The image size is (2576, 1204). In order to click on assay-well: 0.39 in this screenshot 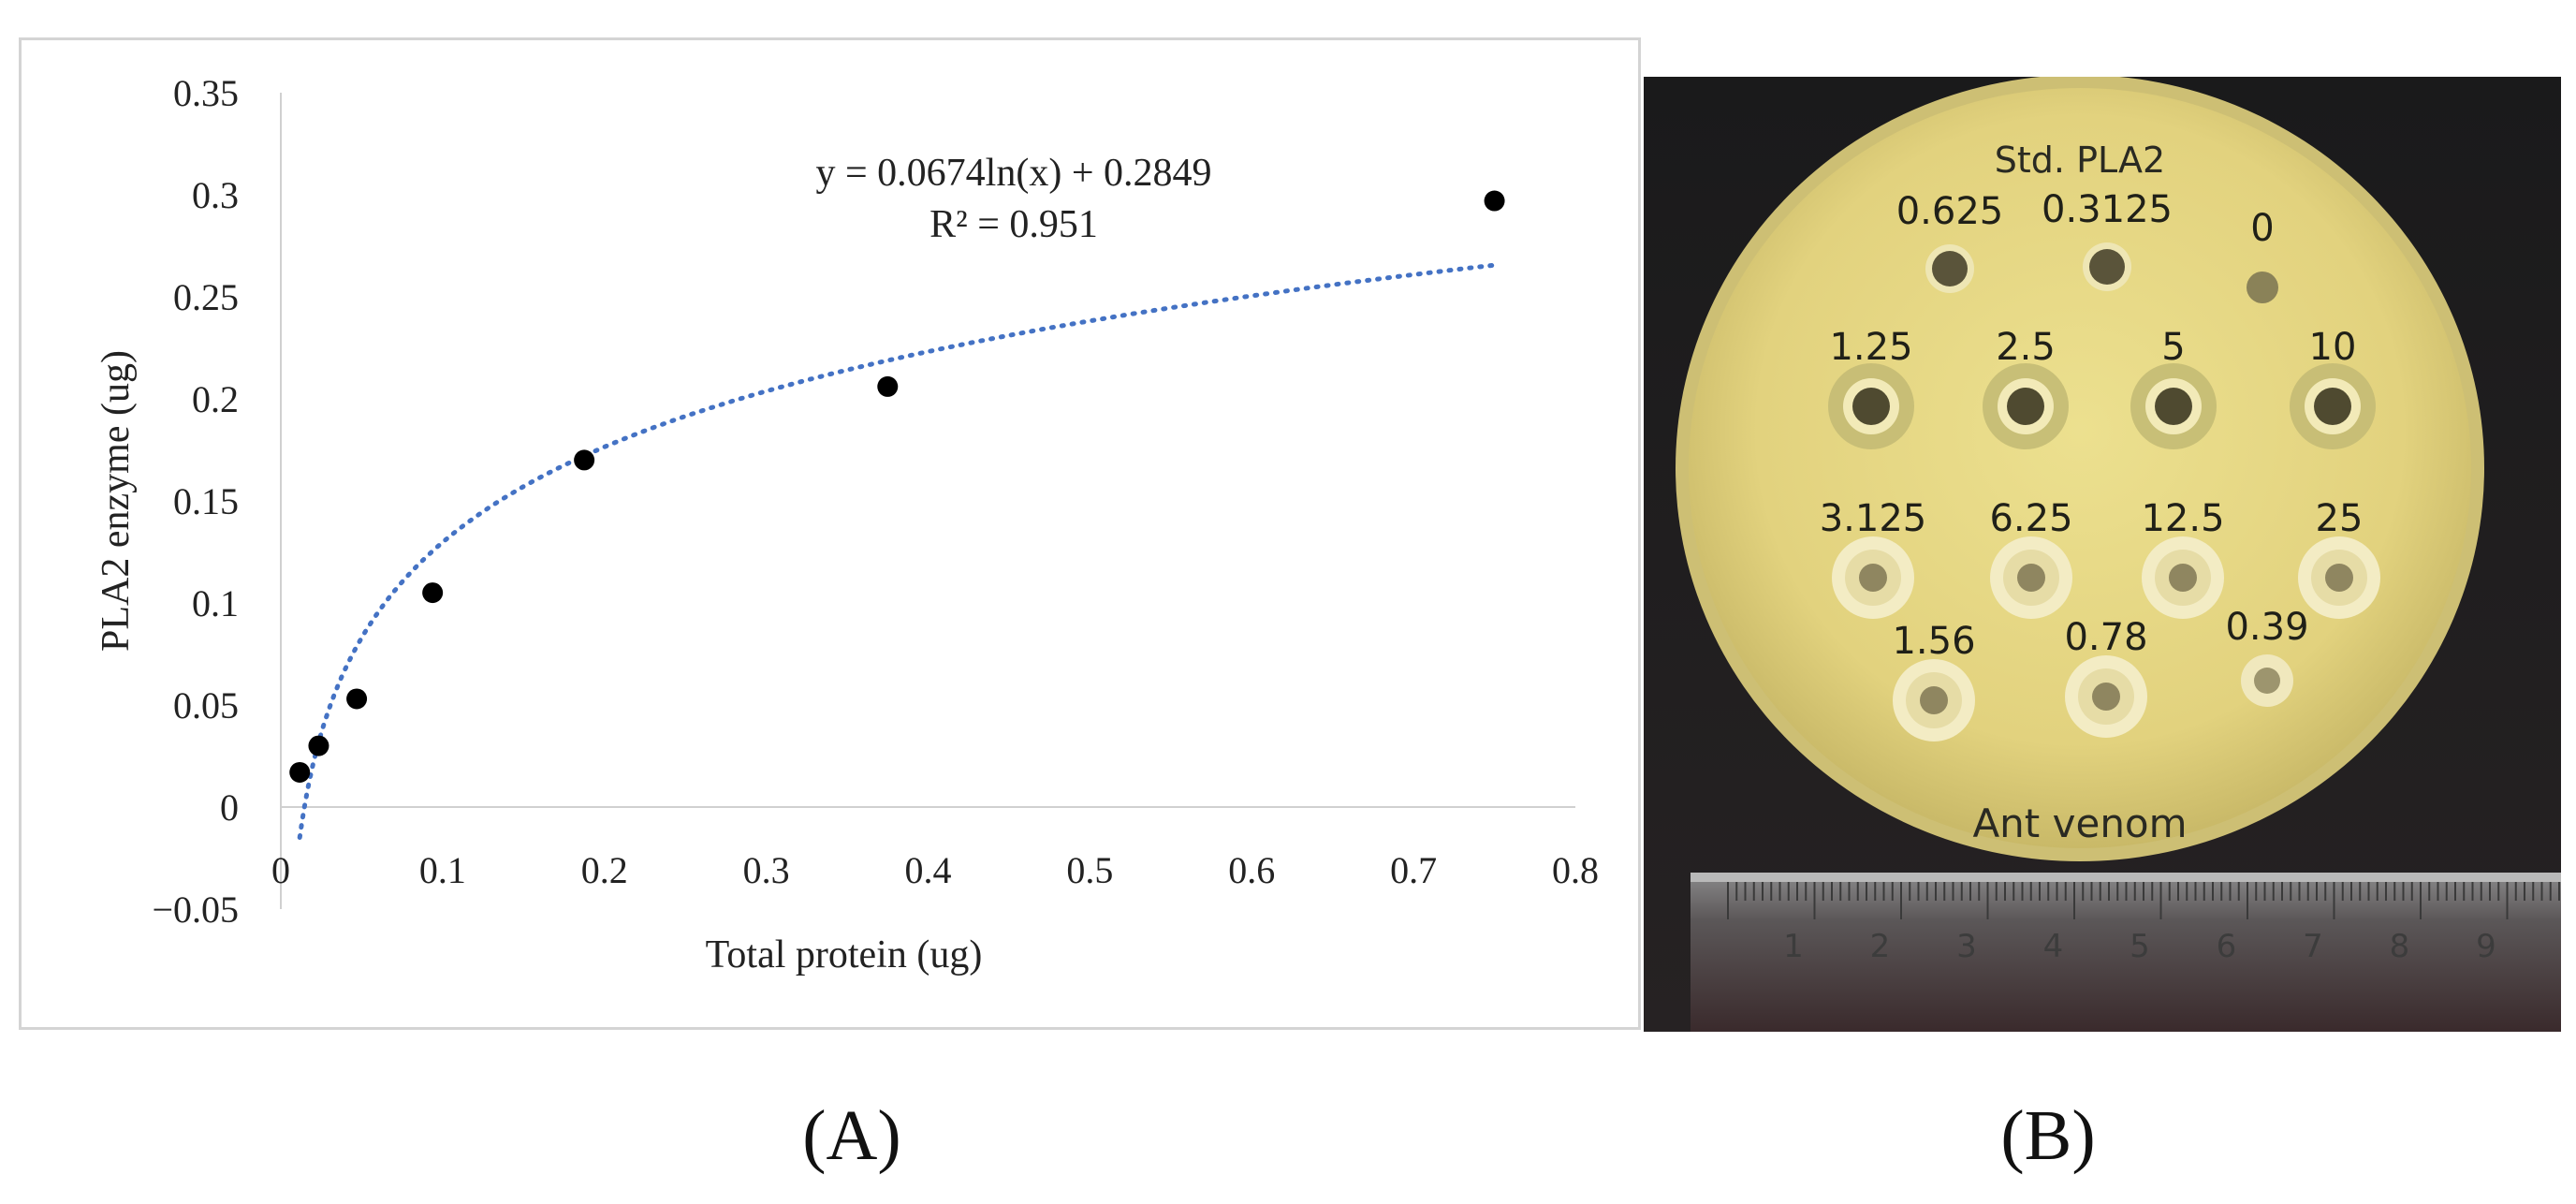, I will do `click(2267, 656)`.